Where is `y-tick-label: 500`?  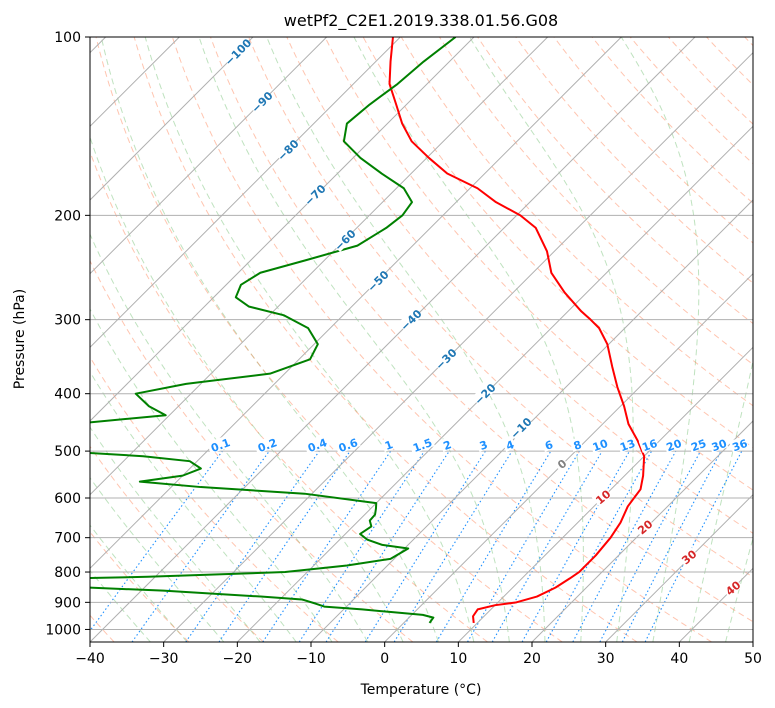 y-tick-label: 500 is located at coordinates (67, 452).